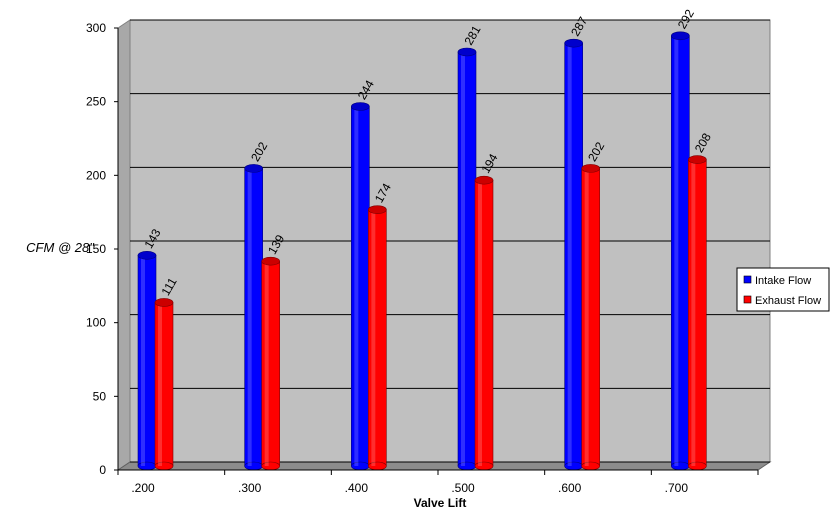  What do you see at coordinates (783, 289) in the screenshot?
I see `legend` at bounding box center [783, 289].